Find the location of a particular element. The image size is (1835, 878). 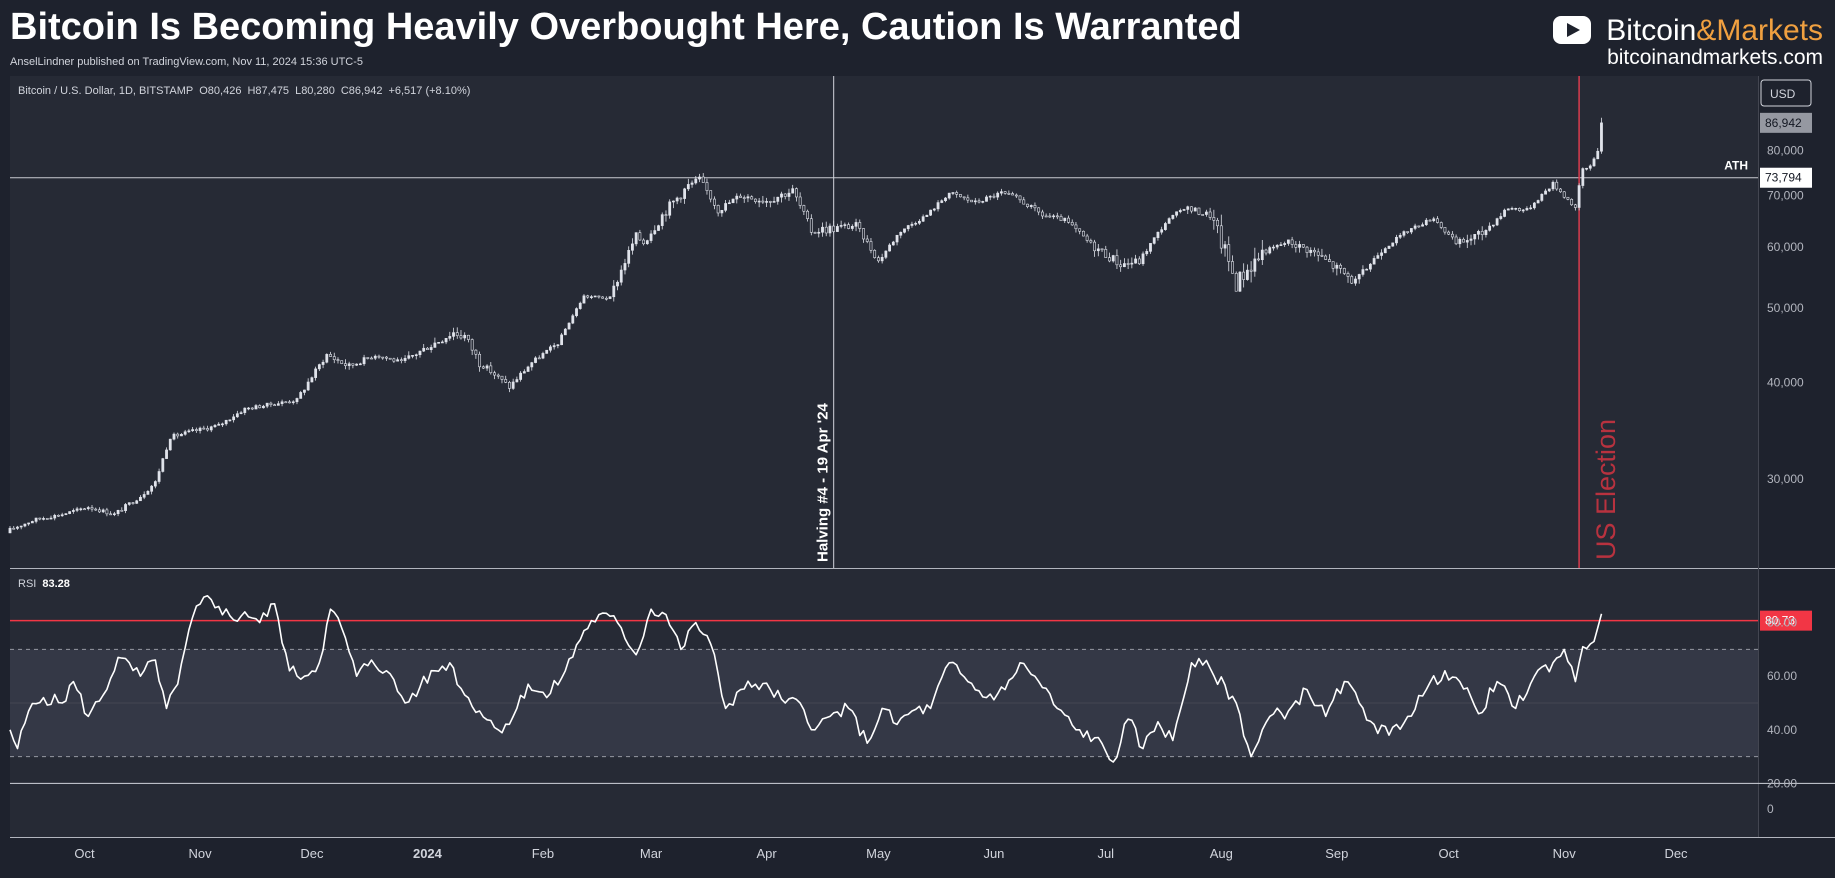

currency-button is located at coordinates (1786, 93).